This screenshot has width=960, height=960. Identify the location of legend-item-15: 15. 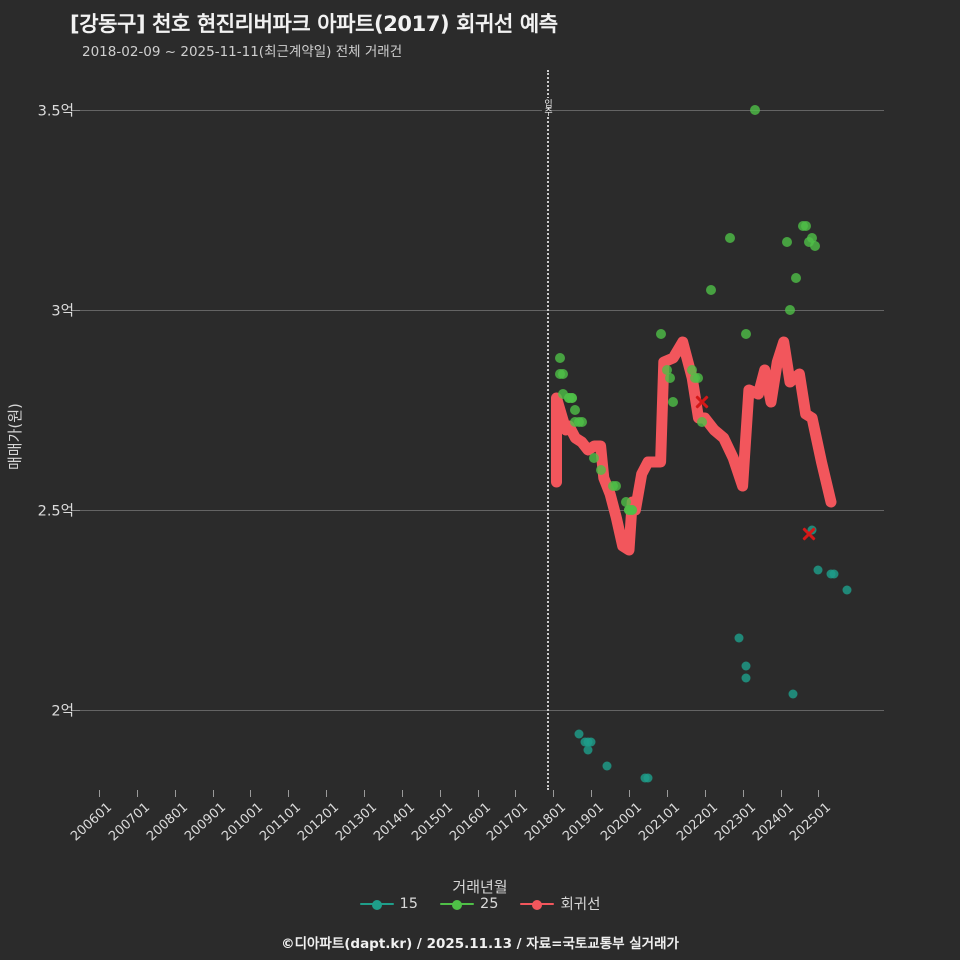
(388, 903).